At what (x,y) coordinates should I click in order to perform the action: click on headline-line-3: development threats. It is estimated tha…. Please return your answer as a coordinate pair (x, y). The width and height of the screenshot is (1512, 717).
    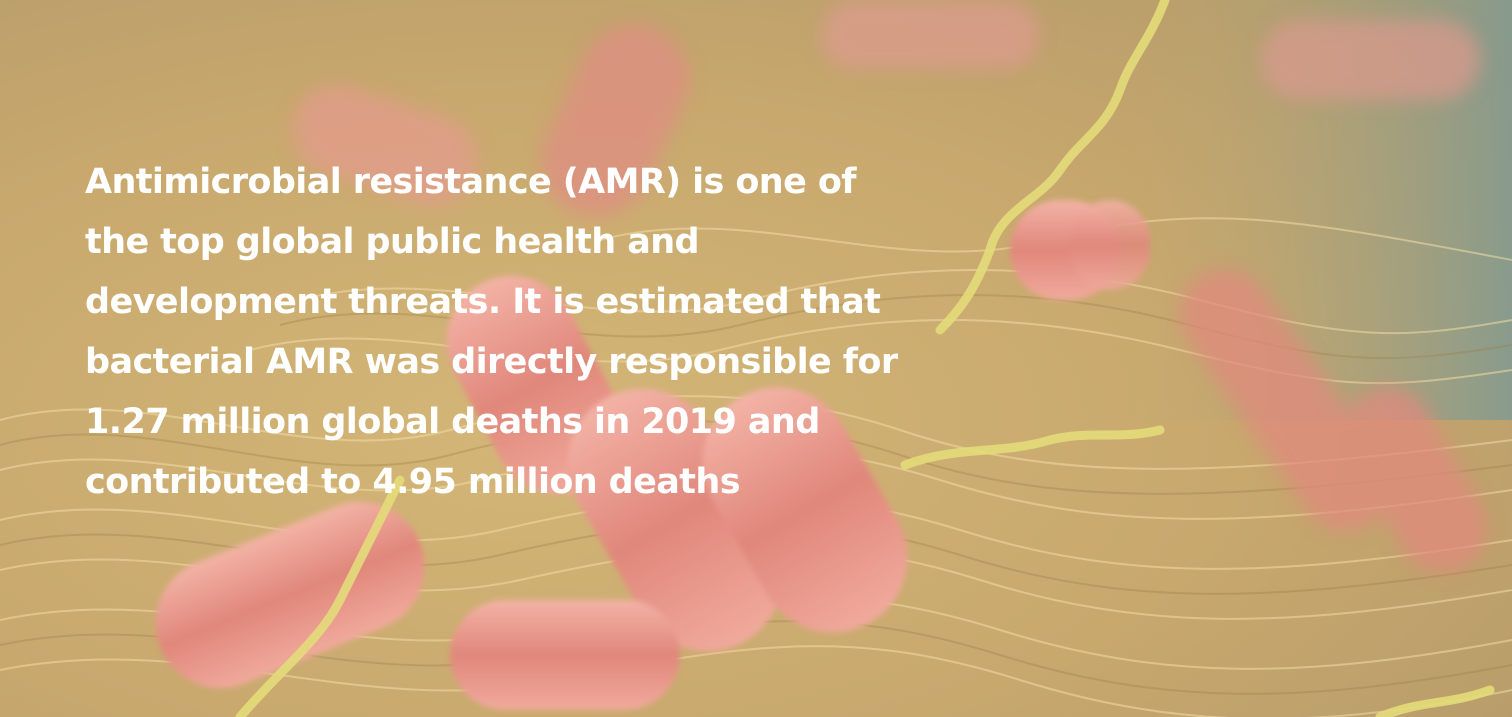
    Looking at the image, I should click on (483, 302).